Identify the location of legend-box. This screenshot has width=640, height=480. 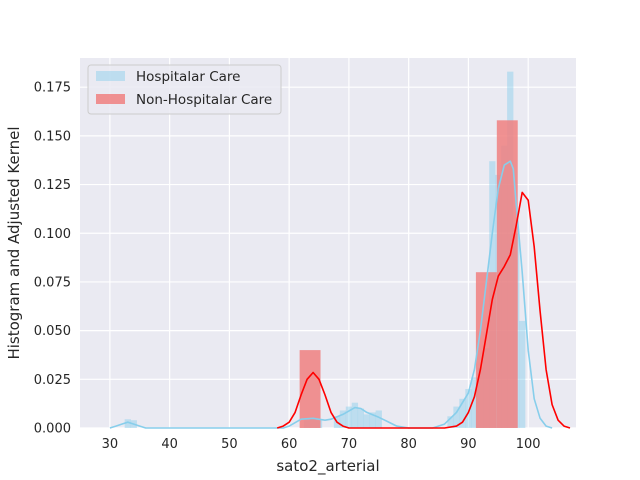
(184, 89).